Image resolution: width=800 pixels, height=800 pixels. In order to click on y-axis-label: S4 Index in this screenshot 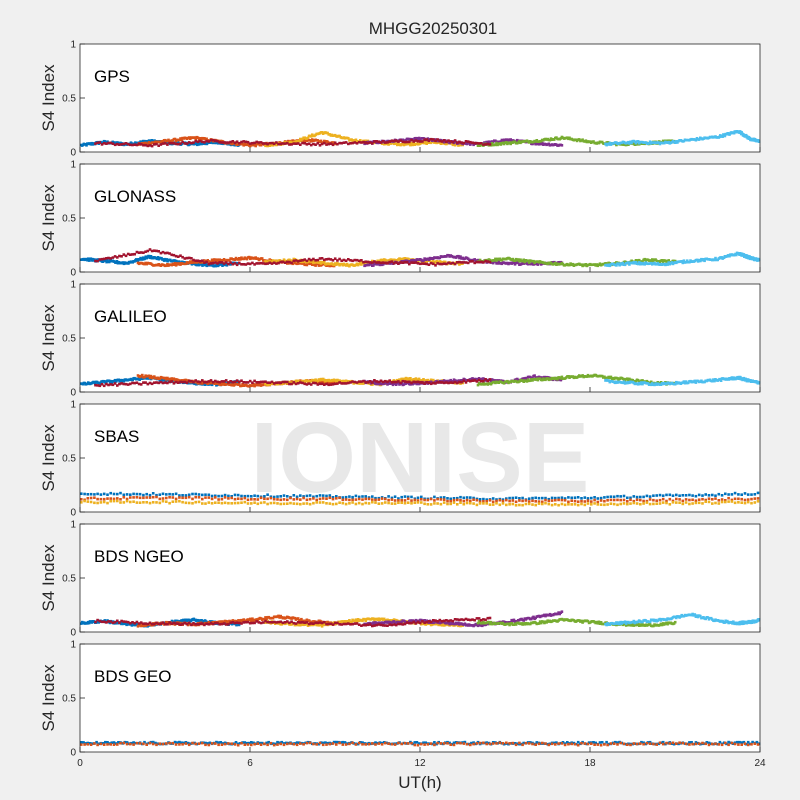, I will do `click(48, 458)`.